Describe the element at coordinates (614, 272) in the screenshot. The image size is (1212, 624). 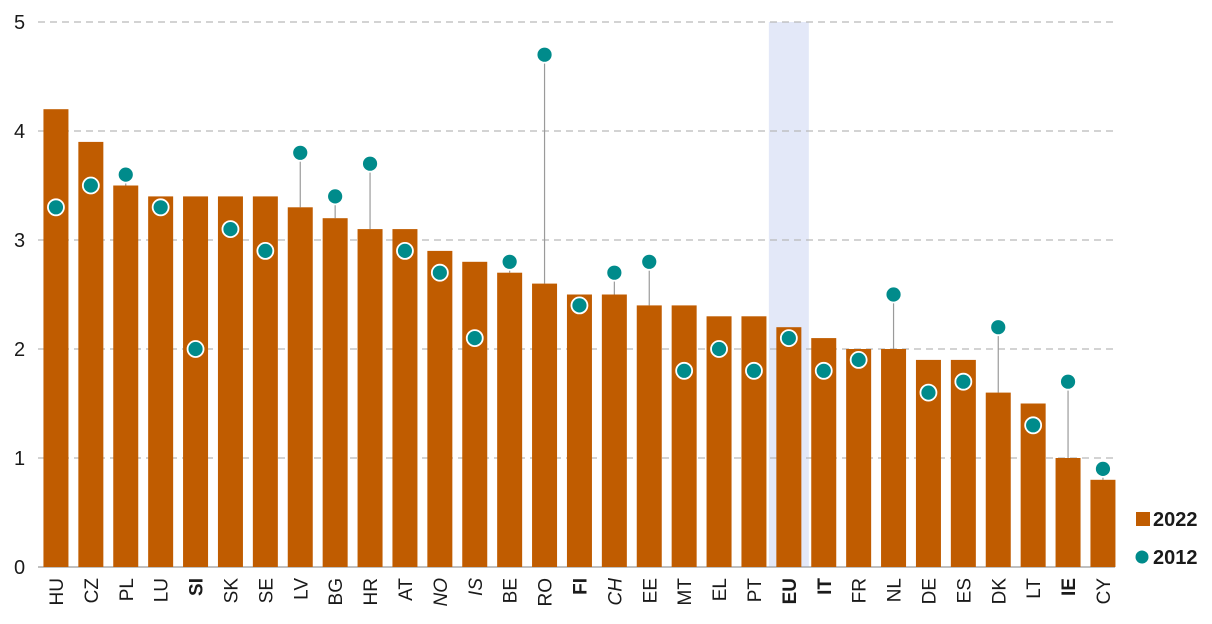
I see `dot-CH` at that location.